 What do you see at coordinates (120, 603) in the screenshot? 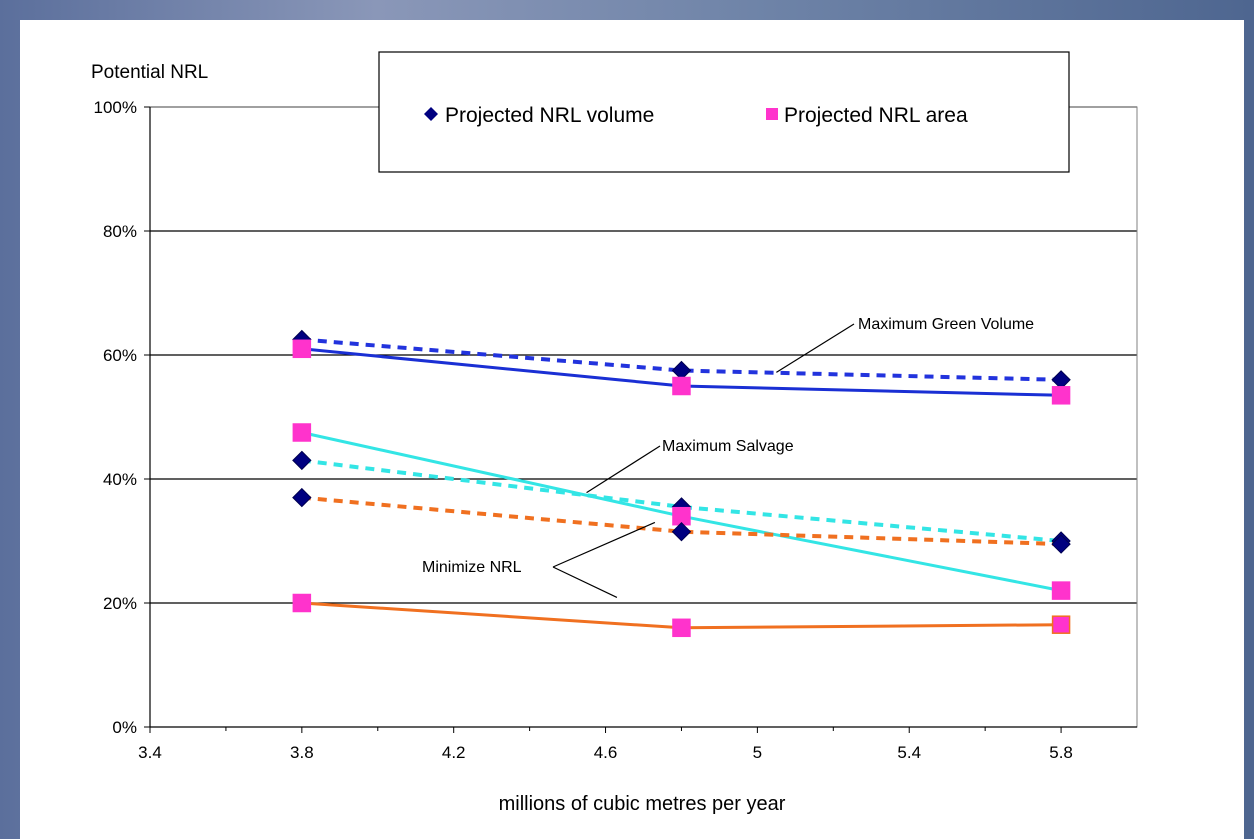
I see `y-tick-label: 20%` at bounding box center [120, 603].